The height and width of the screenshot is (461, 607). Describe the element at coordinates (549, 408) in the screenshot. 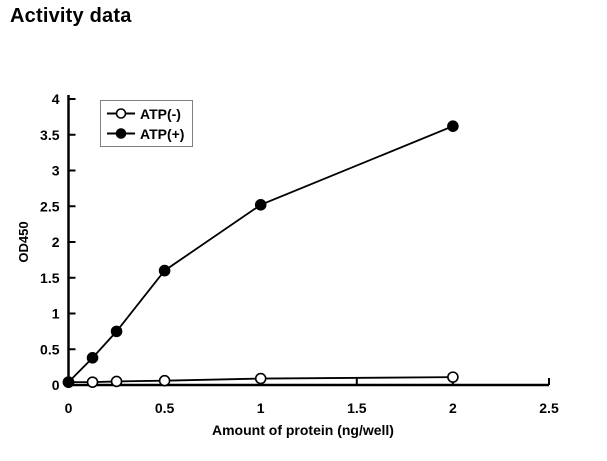

I see `x-tick-label: 2.5` at that location.